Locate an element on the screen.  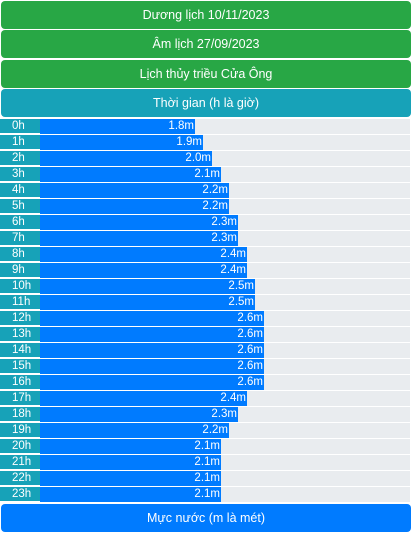
tide-row-1h: 1h 1.9m is located at coordinates (206, 143).